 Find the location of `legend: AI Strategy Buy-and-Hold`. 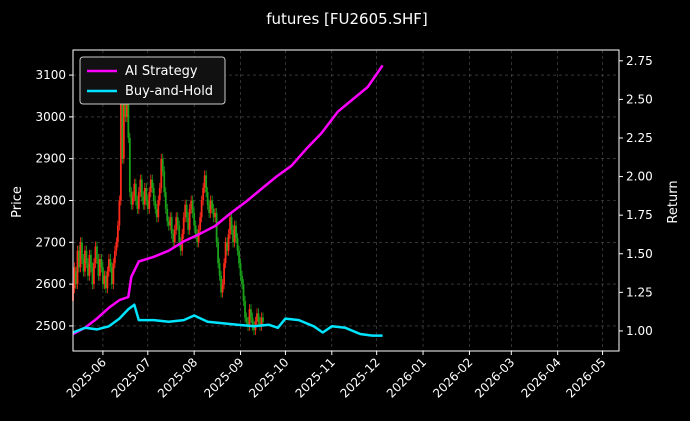

legend: AI Strategy Buy-and-Hold is located at coordinates (152, 80).